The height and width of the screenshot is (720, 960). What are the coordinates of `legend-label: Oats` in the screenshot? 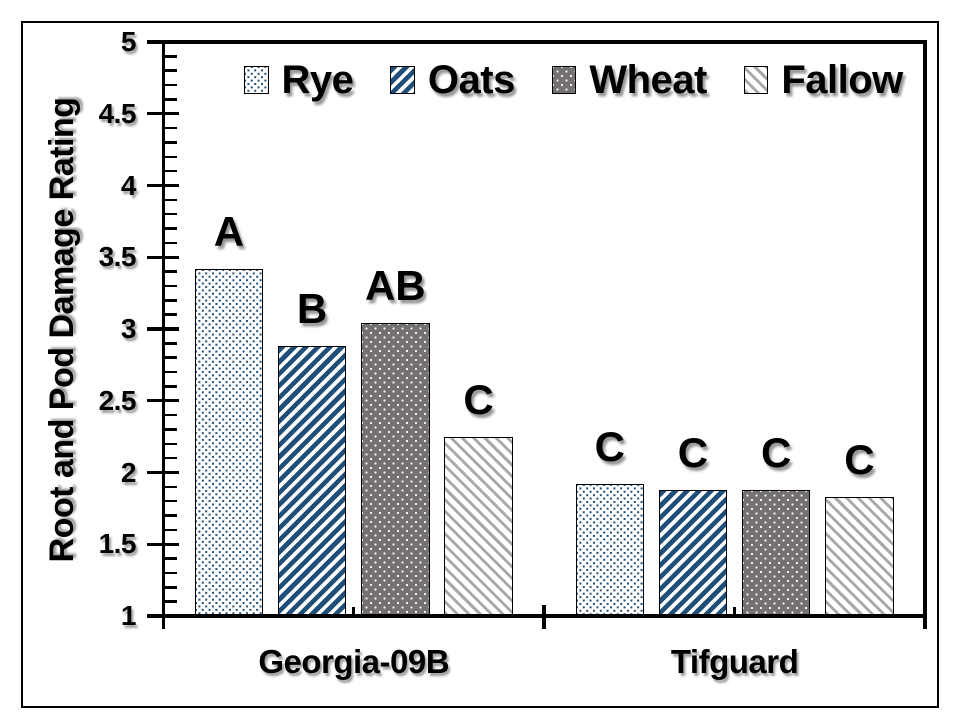 It's located at (471, 80).